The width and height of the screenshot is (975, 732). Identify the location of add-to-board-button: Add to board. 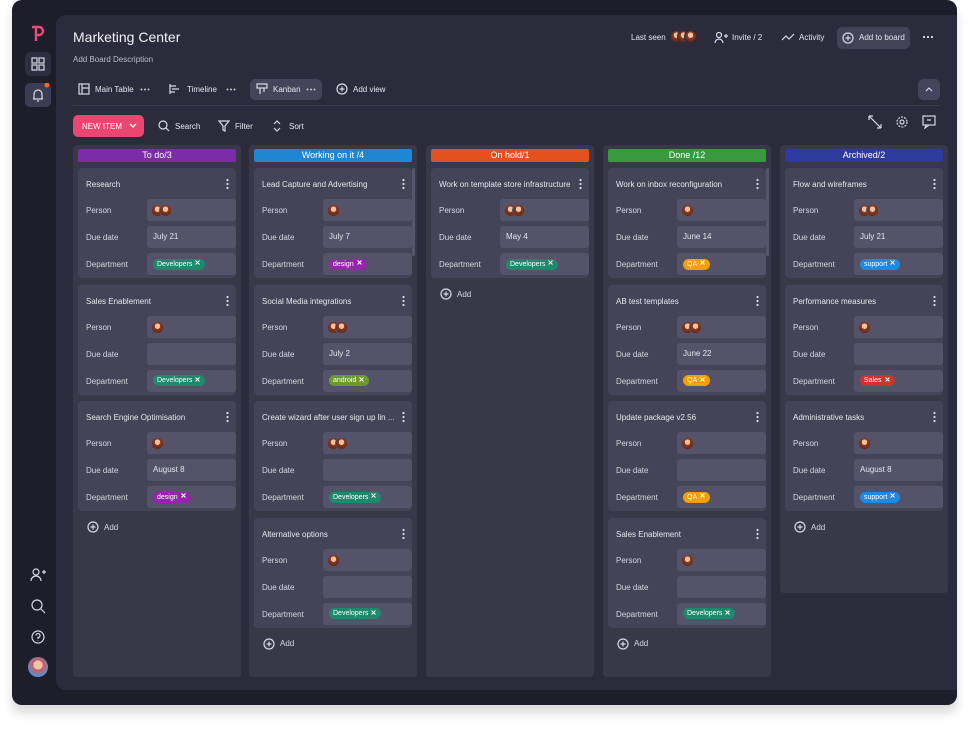
(873, 38).